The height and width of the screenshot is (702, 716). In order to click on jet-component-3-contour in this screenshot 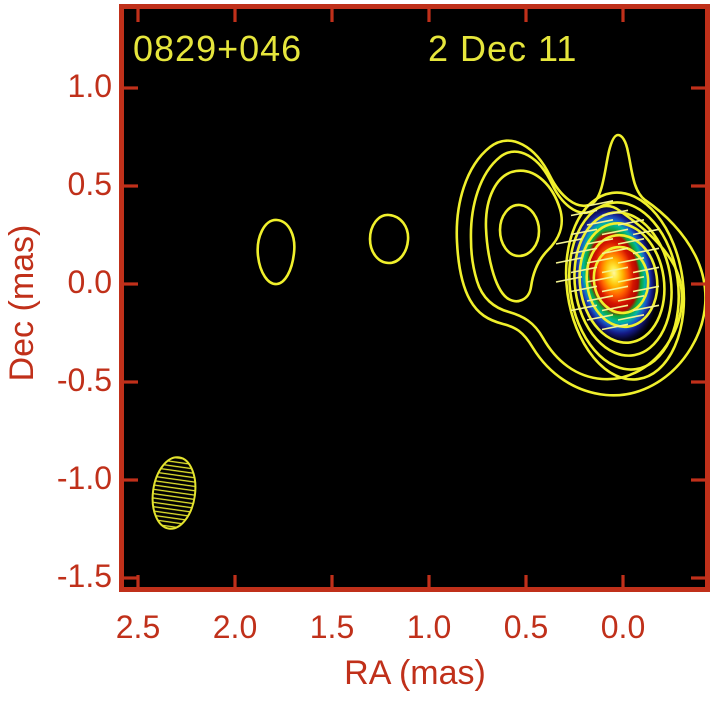, I will do `click(276, 252)`.